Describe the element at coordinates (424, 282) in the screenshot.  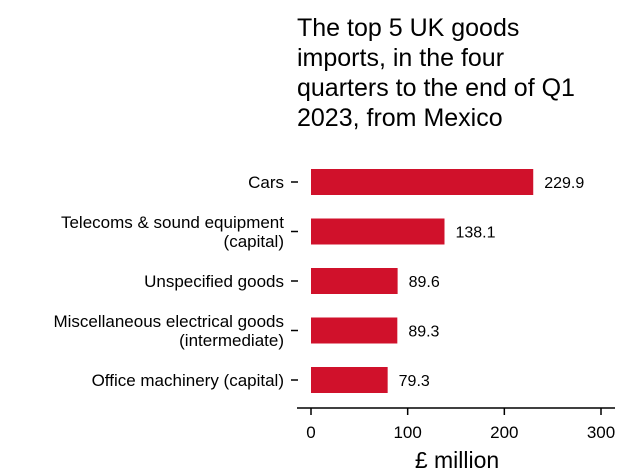
I see `bar-value-label: 89.6` at that location.